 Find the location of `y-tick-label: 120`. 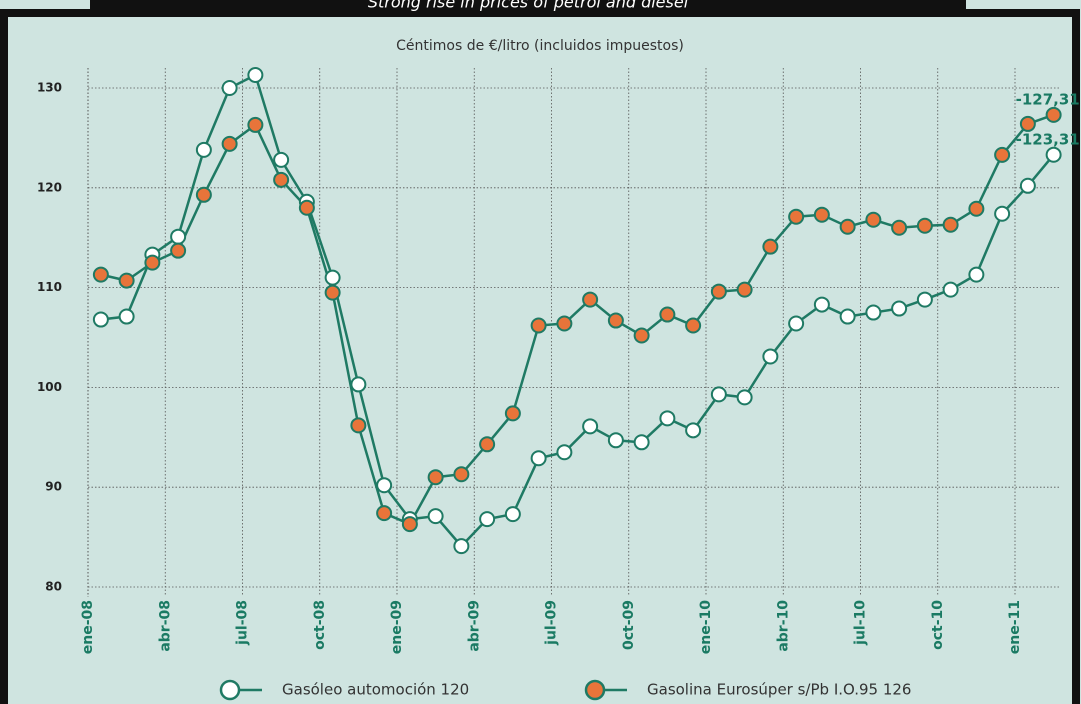

y-tick-label: 120 is located at coordinates (49, 187).